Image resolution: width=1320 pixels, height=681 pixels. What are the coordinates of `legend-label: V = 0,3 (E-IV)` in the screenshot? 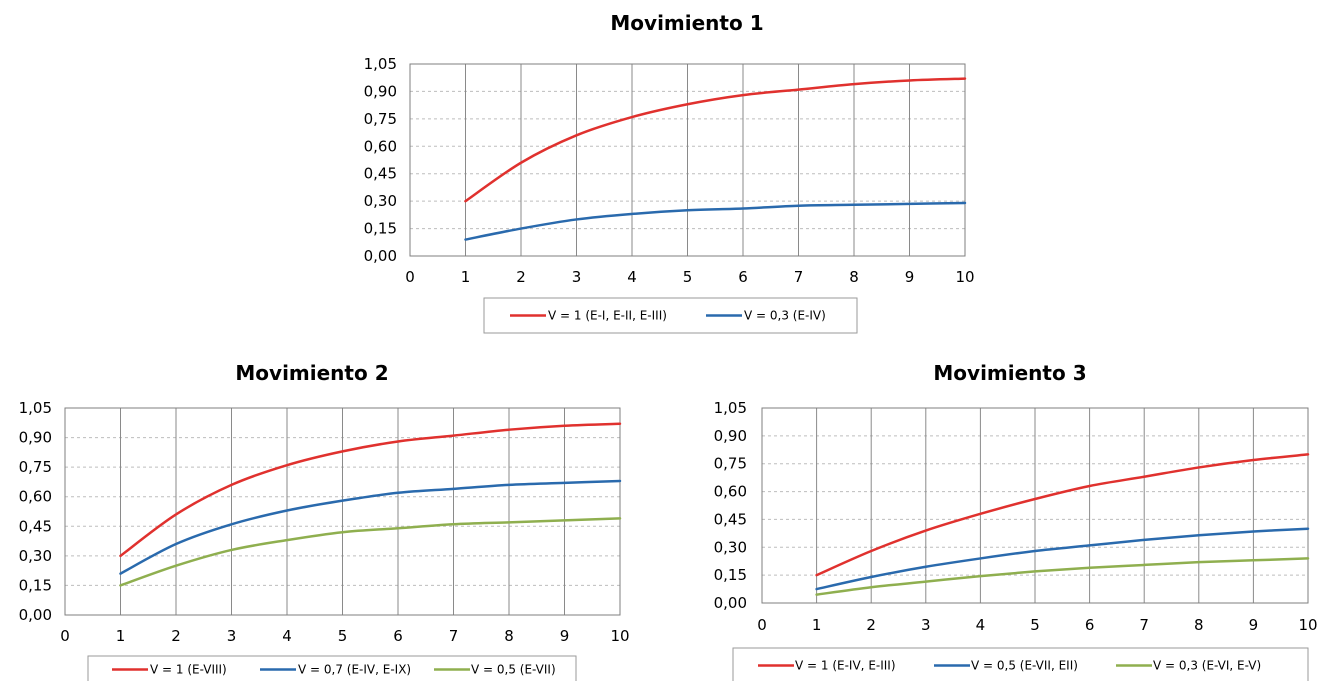 It's located at (785, 316).